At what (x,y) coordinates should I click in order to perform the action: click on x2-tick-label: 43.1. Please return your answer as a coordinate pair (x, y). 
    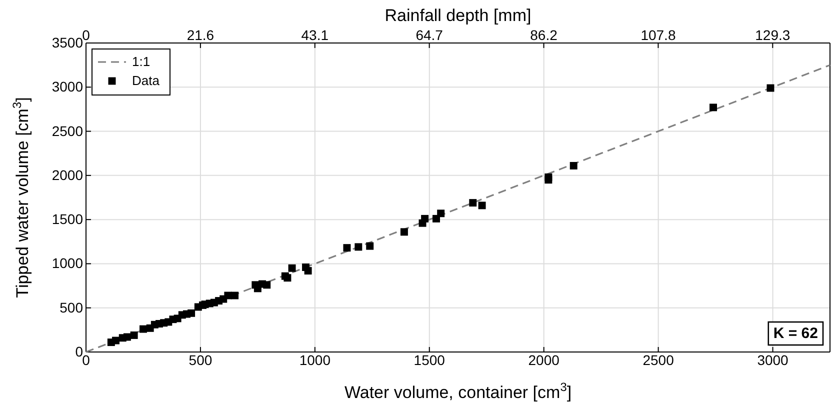
    Looking at the image, I should click on (315, 35).